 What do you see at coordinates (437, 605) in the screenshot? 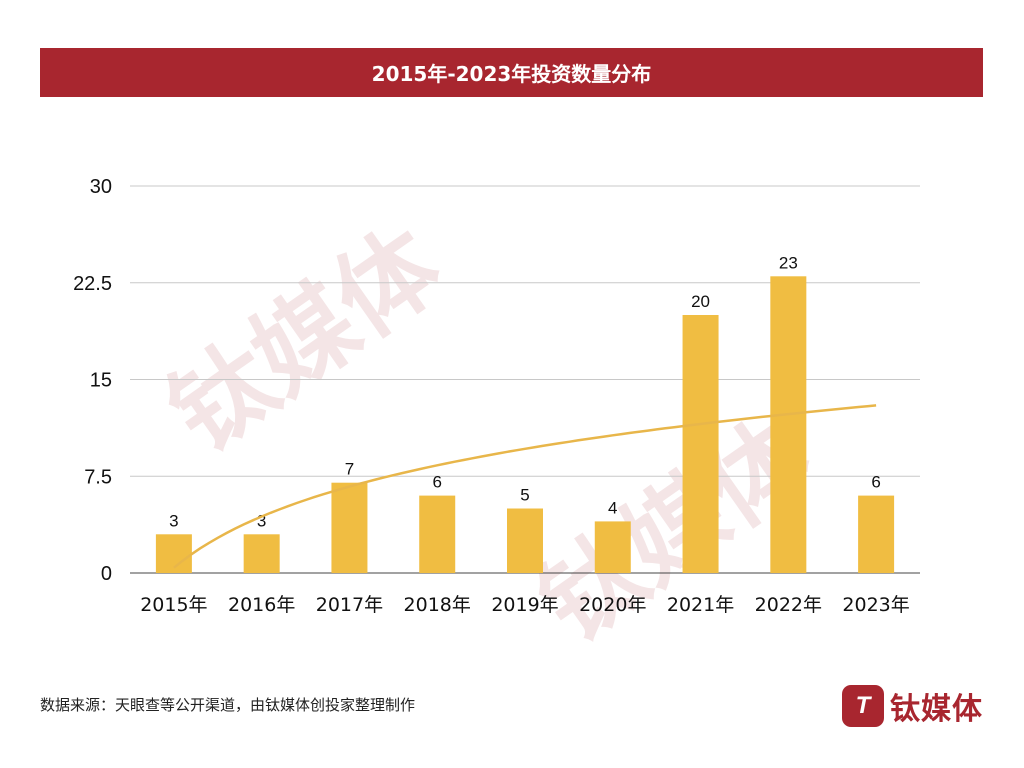
I see `x-tick-label: 2018年` at bounding box center [437, 605].